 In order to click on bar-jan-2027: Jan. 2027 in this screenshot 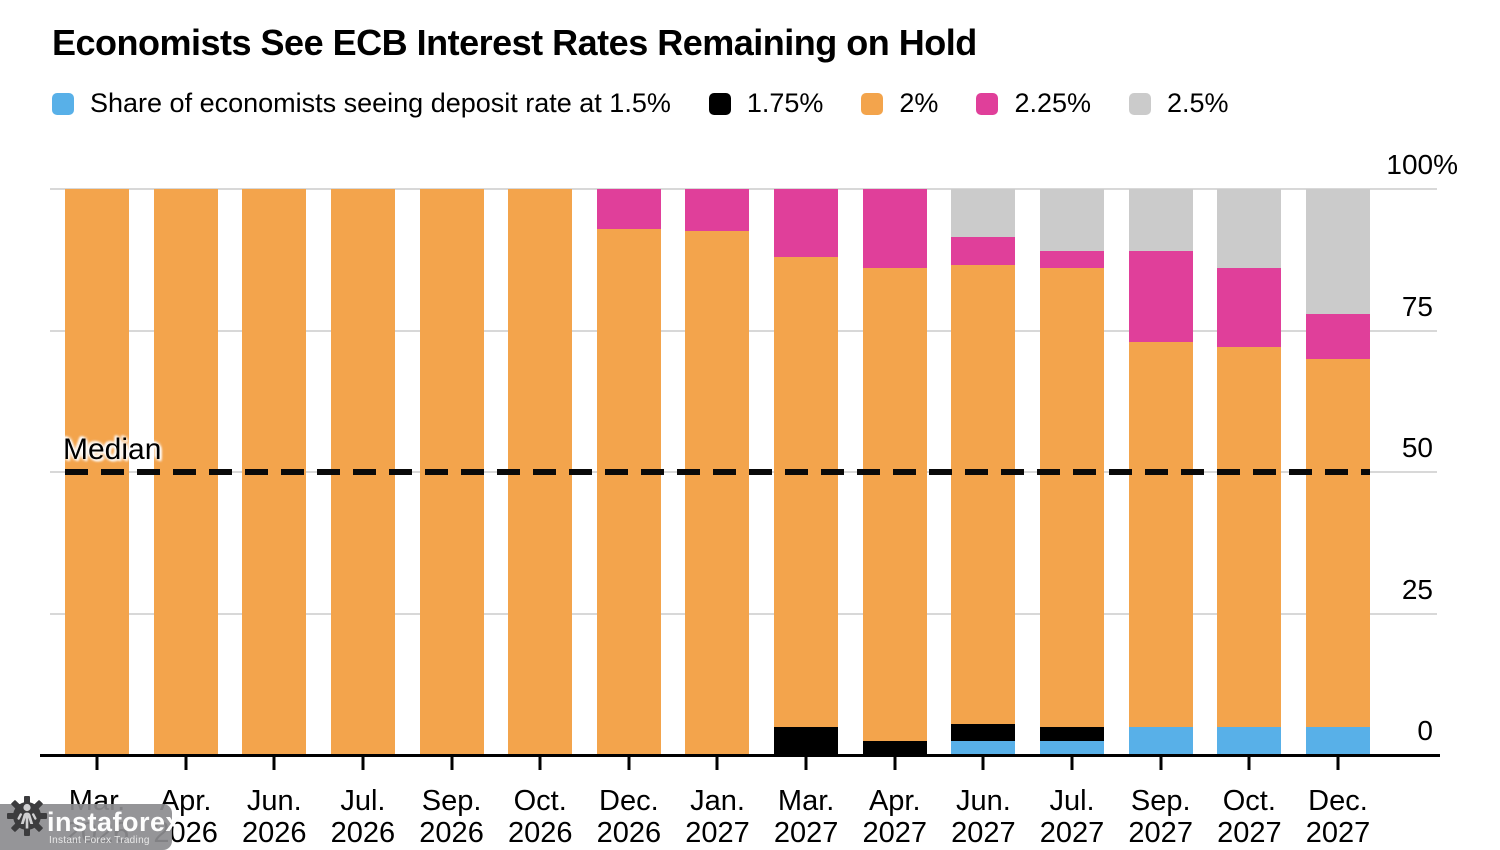, I will do `click(717, 519)`.